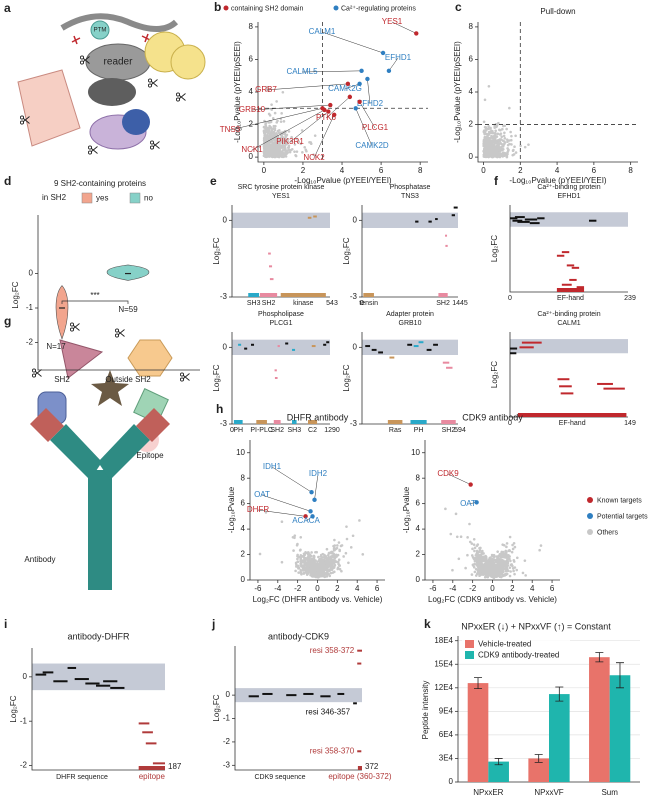 This screenshot has width=651, height=800. What do you see at coordinates (470, 484) in the screenshot?
I see `point` at bounding box center [470, 484].